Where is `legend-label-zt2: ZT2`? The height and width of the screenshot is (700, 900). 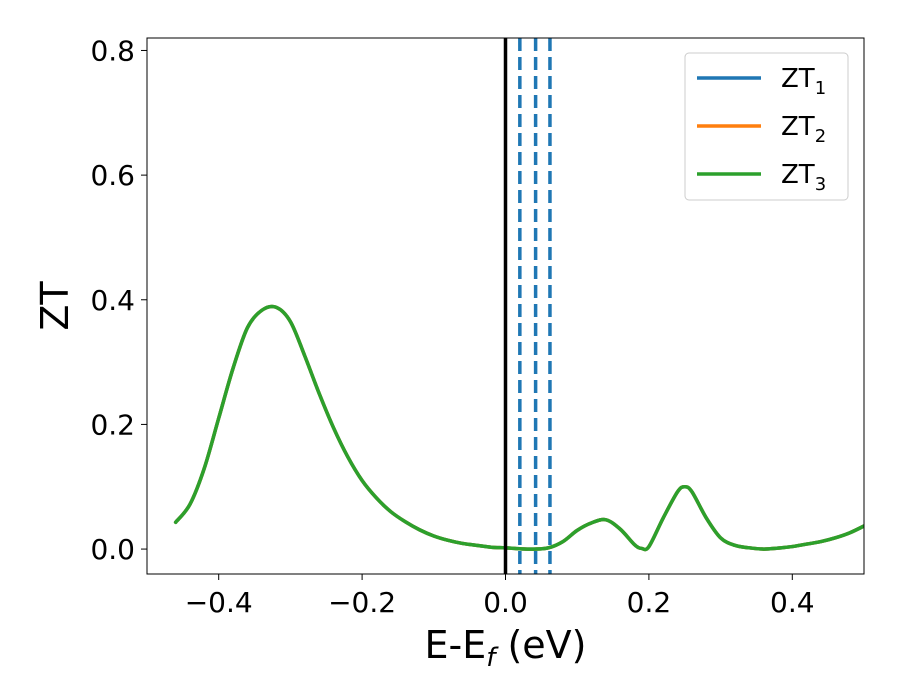 legend-label-zt2: ZT2 is located at coordinates (803, 129).